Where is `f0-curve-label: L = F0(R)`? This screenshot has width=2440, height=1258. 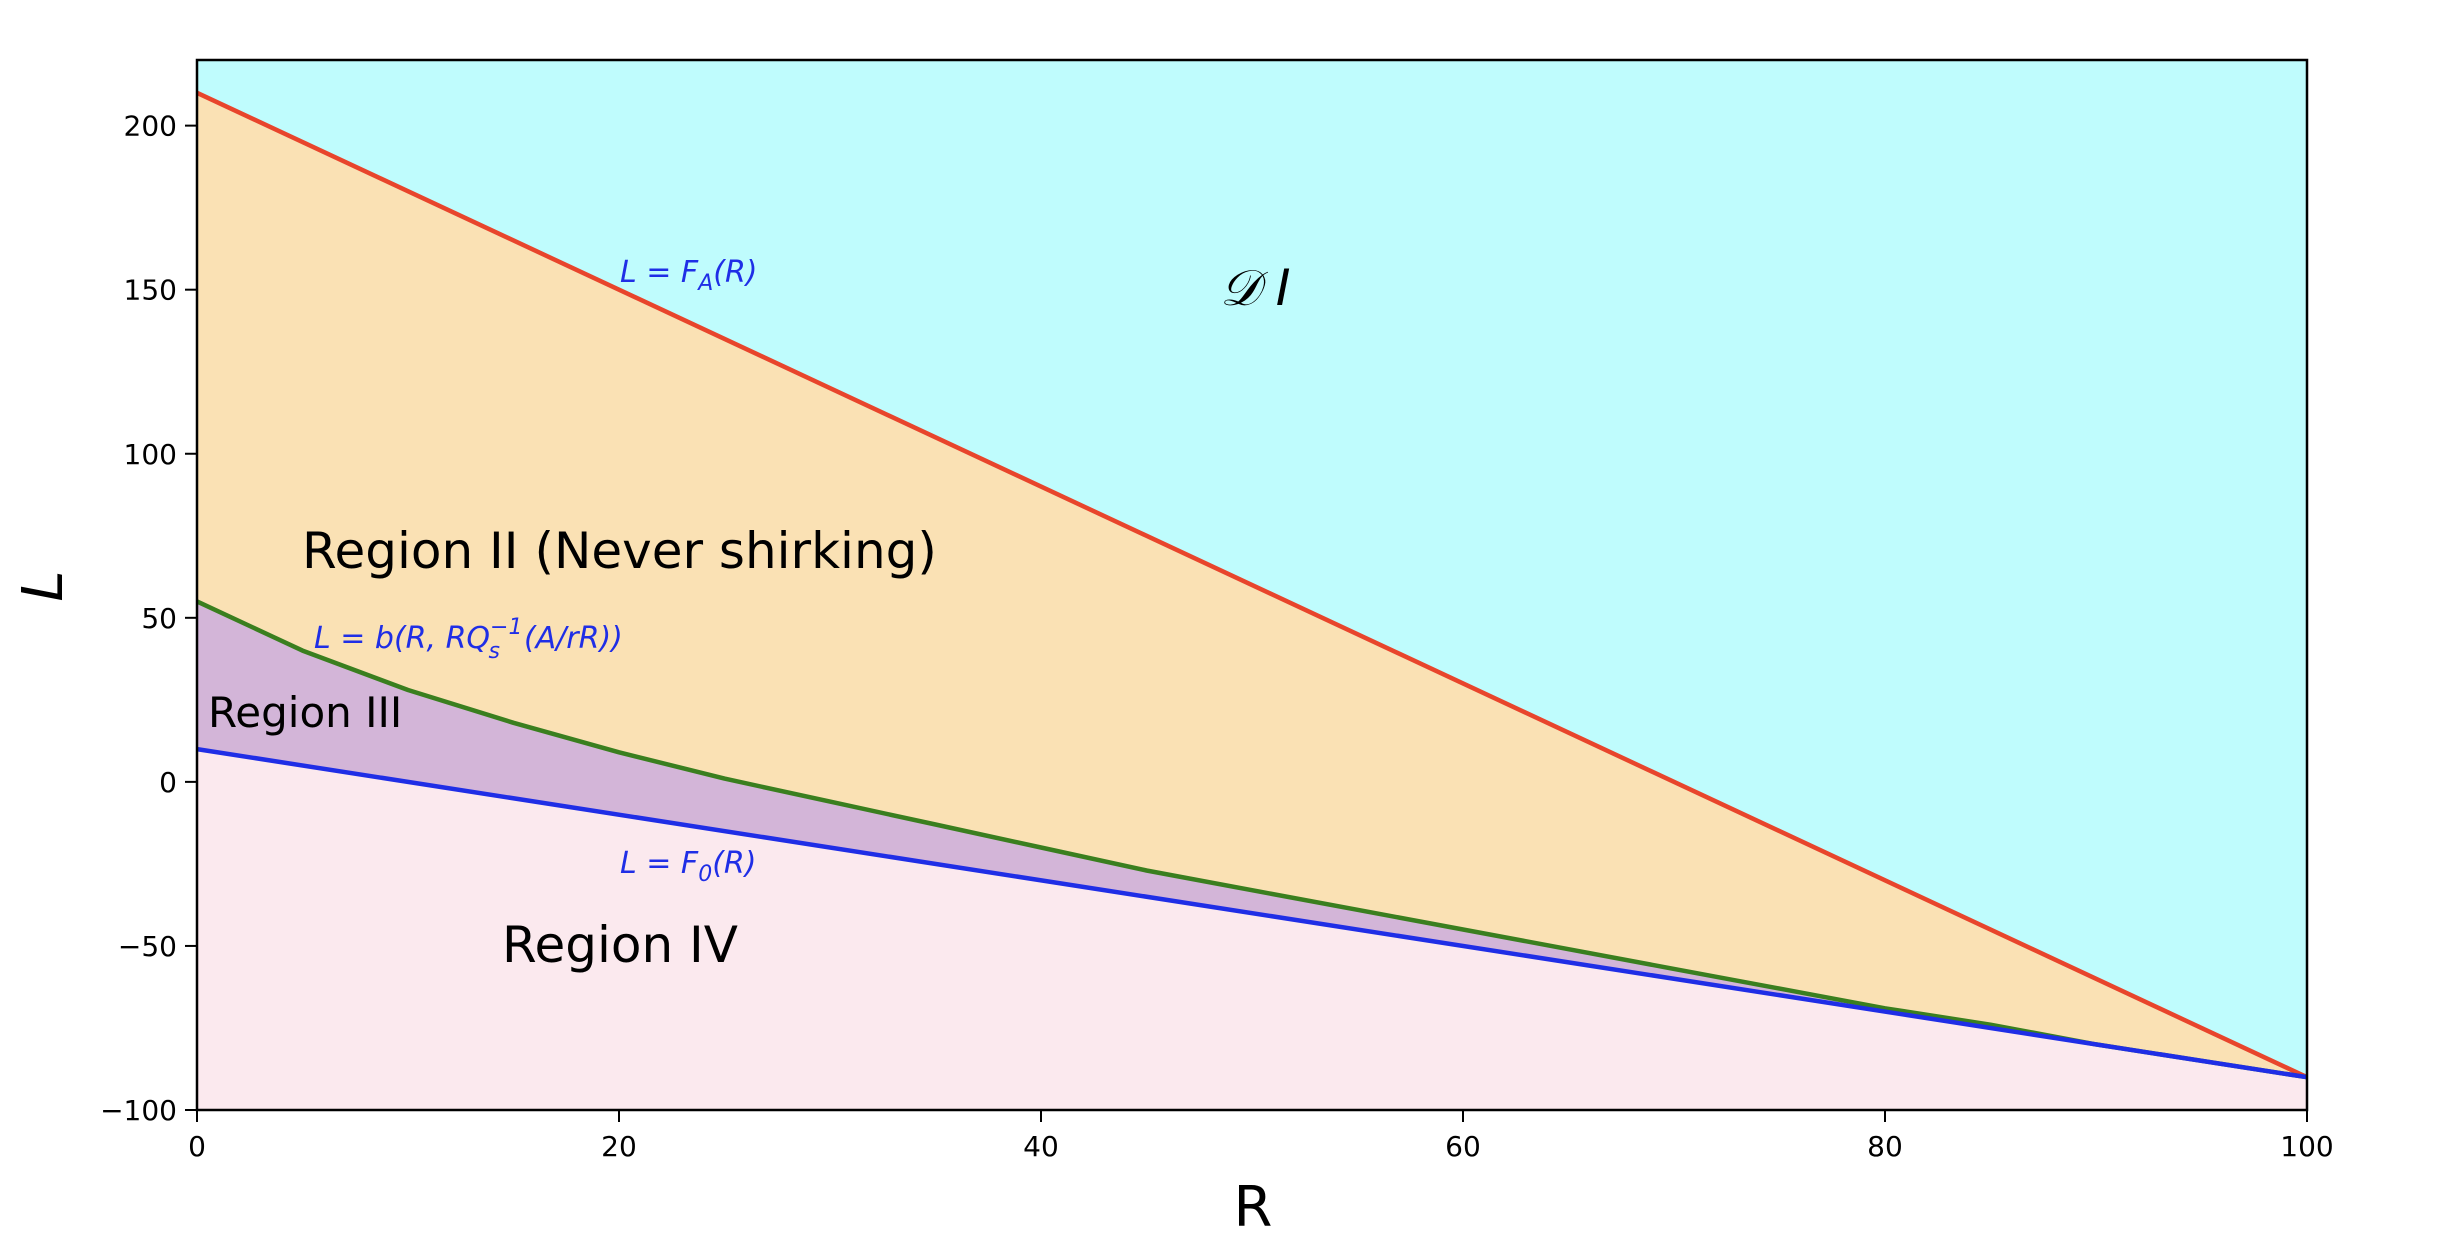 f0-curve-label: L = F0(R) is located at coordinates (688, 866).